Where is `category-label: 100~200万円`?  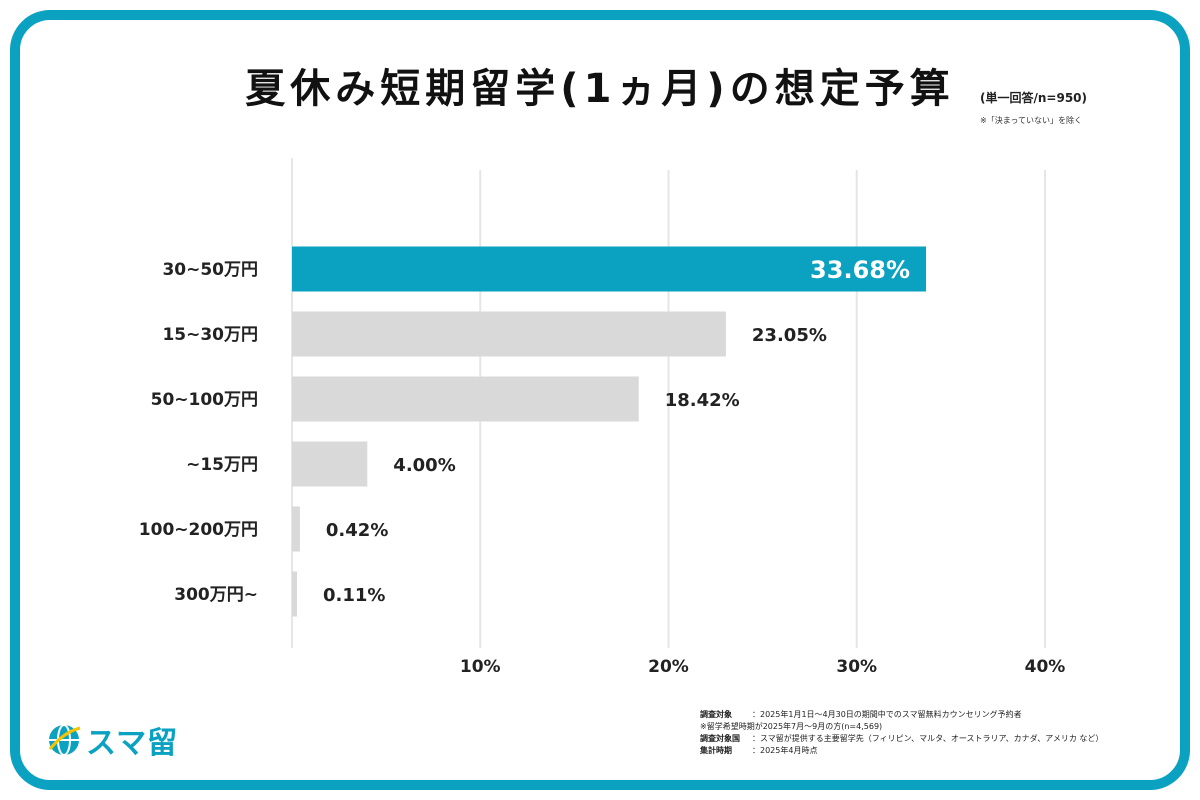 category-label: 100~200万円 is located at coordinates (198, 530).